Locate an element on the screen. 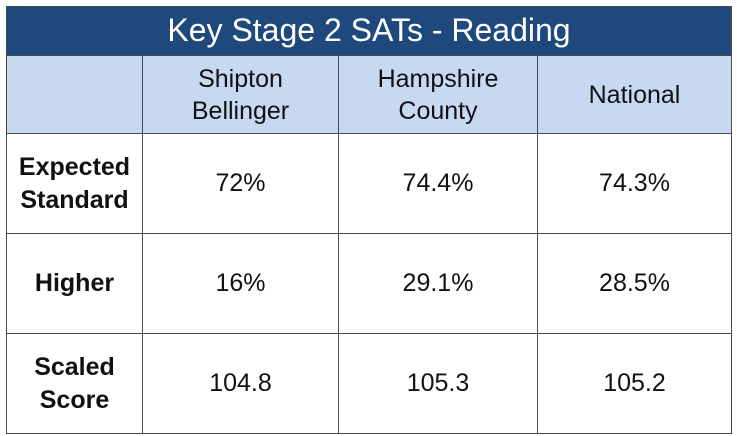  column-header-national: National is located at coordinates (634, 94).